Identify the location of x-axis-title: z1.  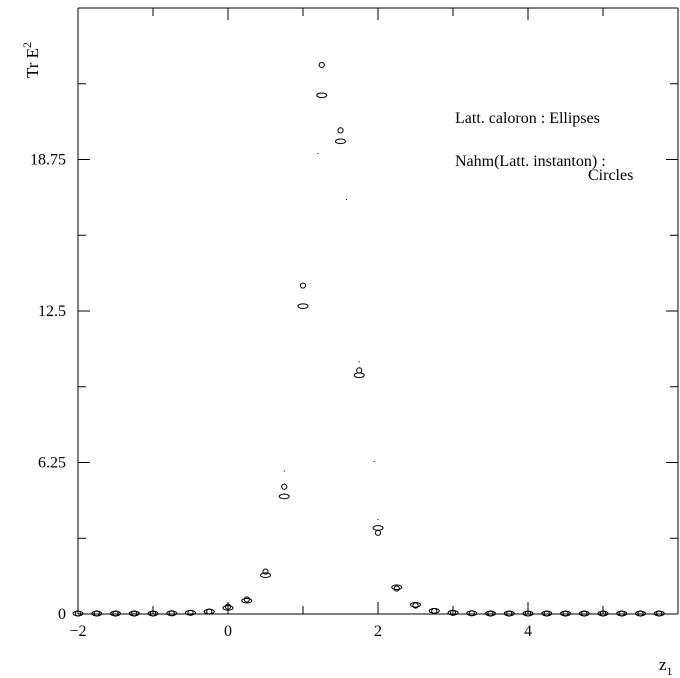
(666, 666).